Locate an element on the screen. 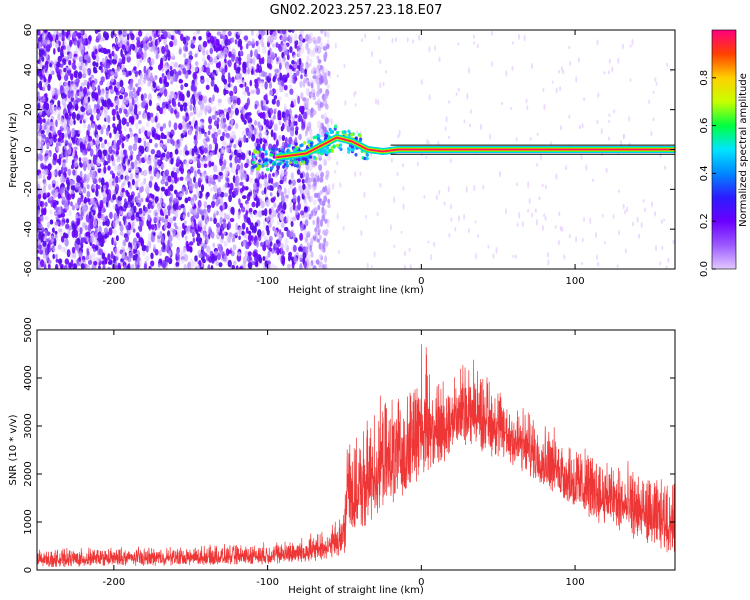  y-tick-label: 4000 is located at coordinates (28, 377).